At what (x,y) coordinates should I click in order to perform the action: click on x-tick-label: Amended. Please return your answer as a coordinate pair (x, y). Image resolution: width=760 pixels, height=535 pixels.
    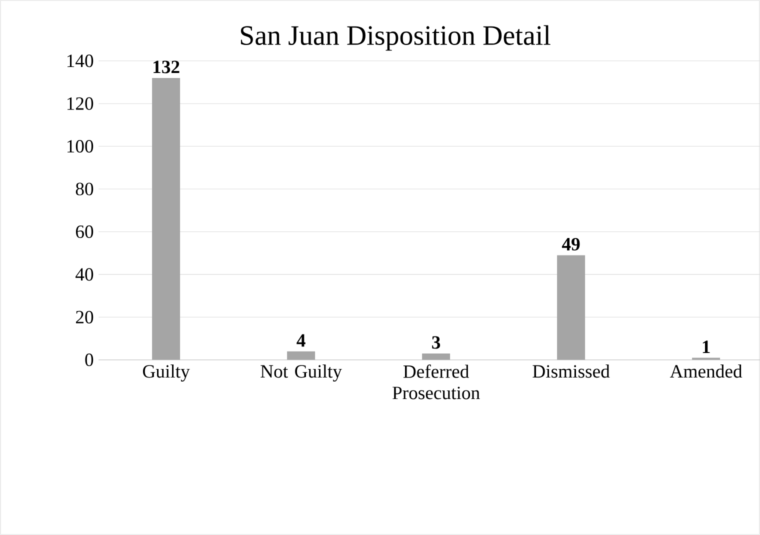
    Looking at the image, I should click on (706, 371).